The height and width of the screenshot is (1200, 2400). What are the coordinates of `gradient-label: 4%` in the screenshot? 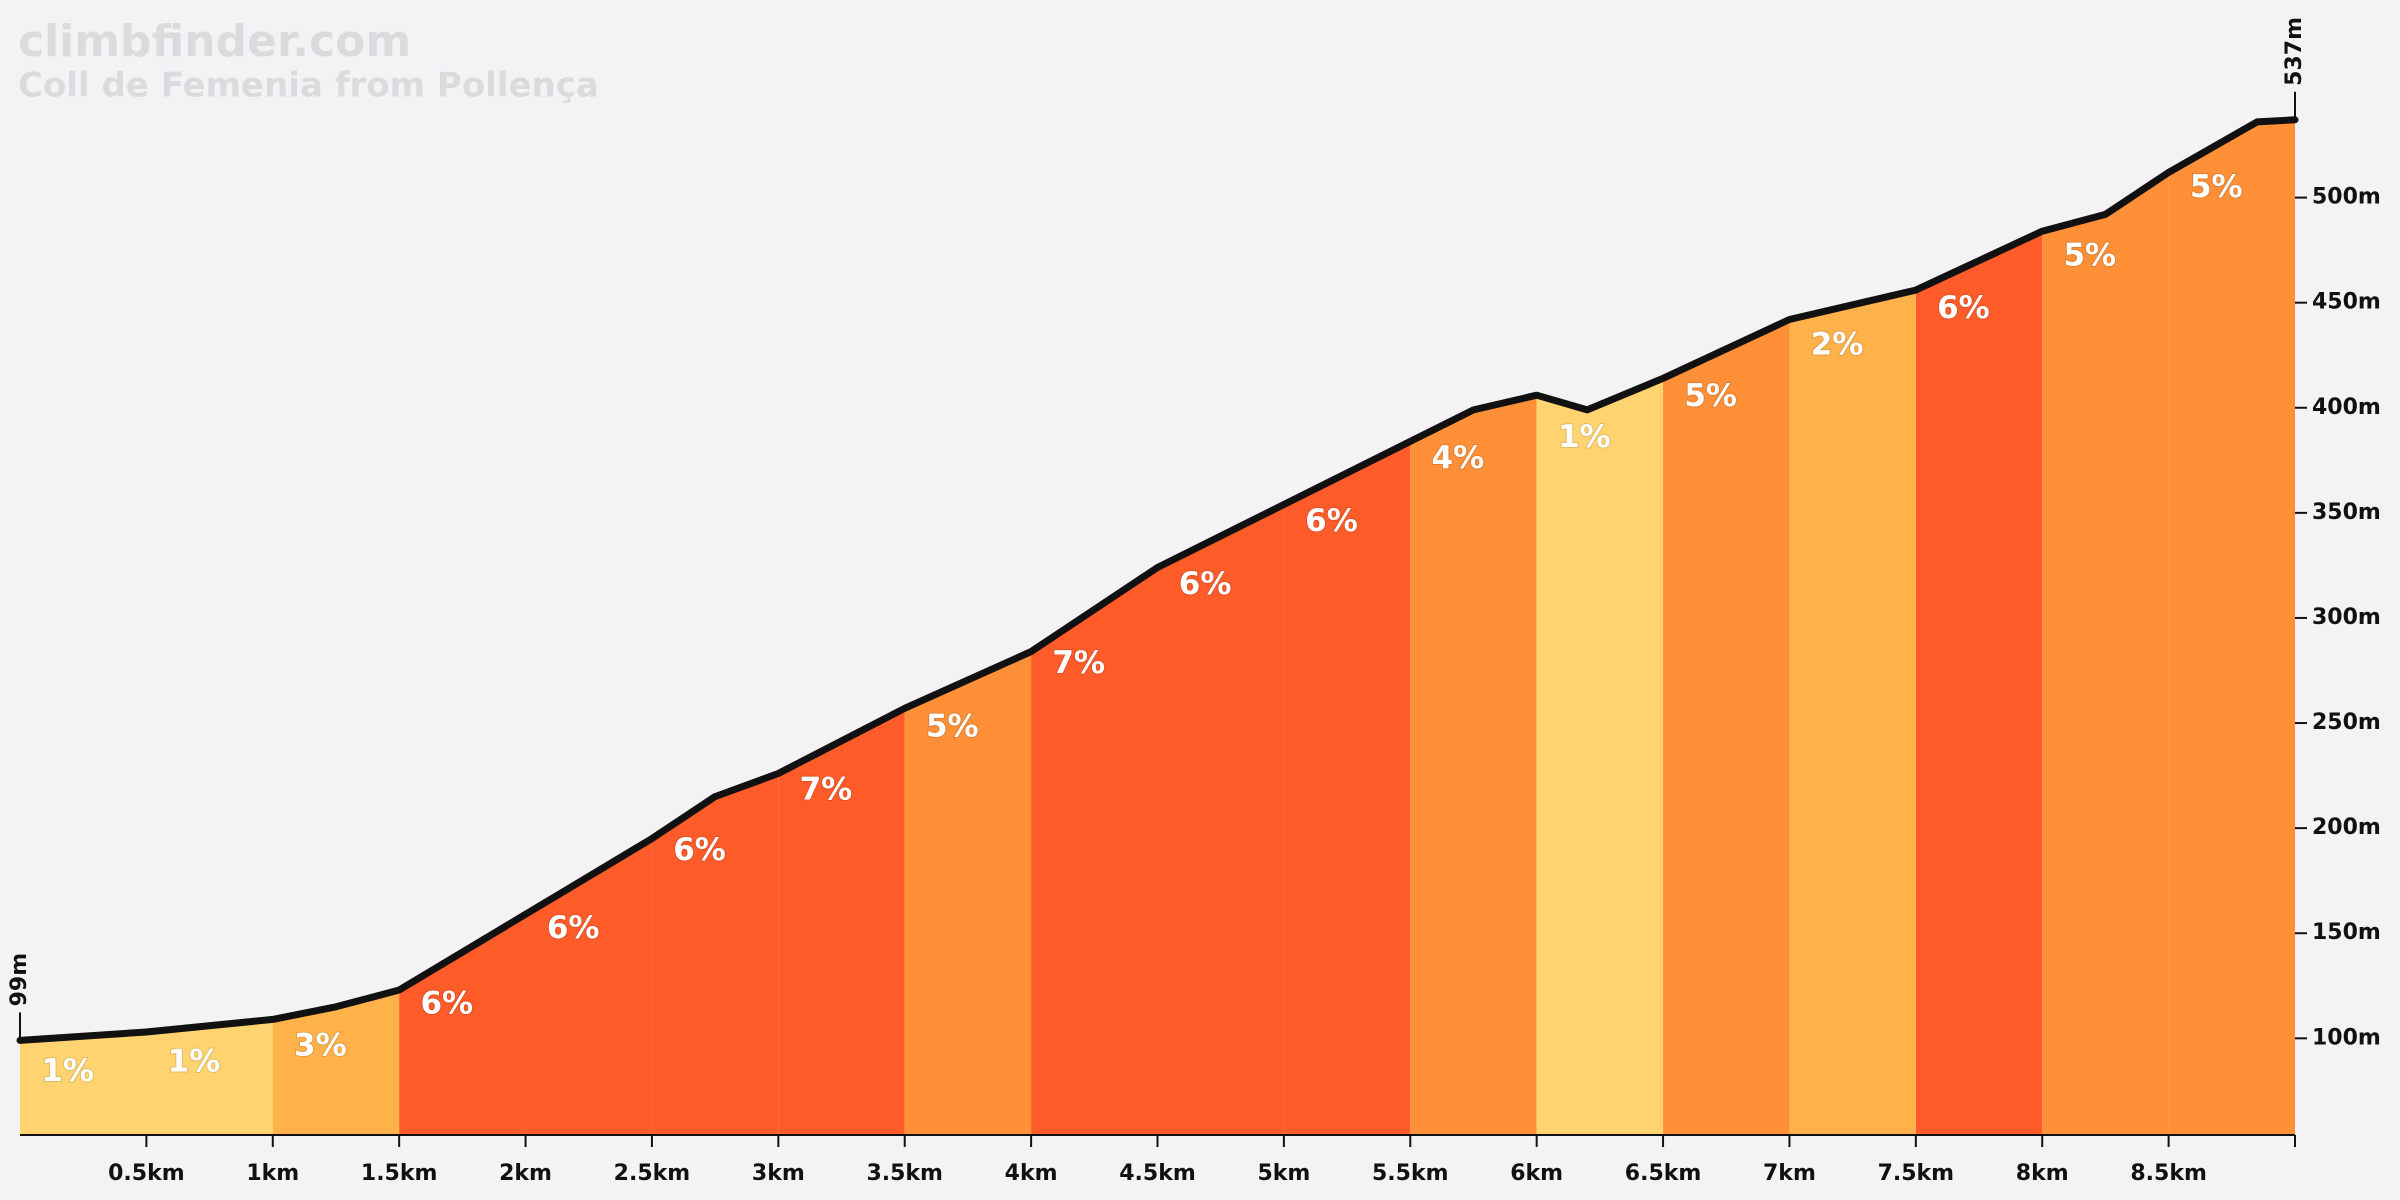 It's located at (1458, 458).